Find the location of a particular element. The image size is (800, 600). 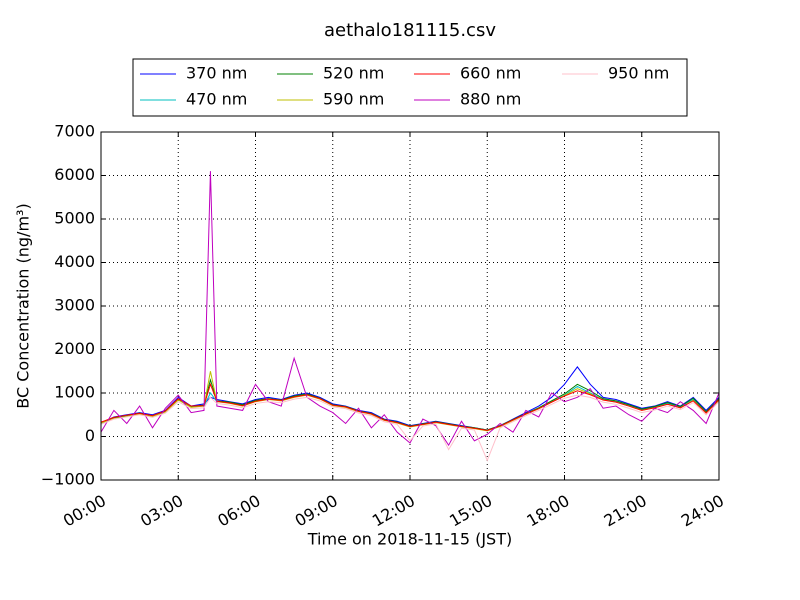

y-tick-label: 2000 is located at coordinates (74, 348).